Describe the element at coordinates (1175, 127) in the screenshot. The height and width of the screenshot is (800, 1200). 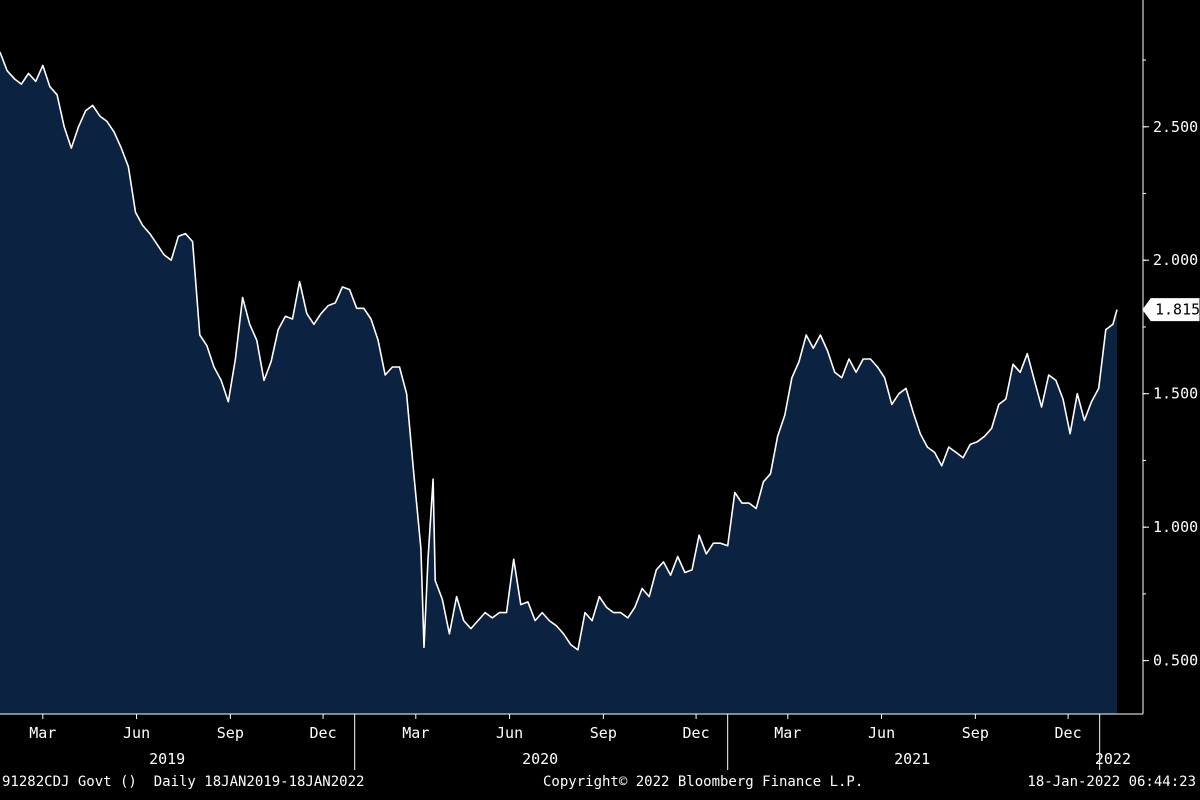
I see `y-tick-label: 2.500` at that location.